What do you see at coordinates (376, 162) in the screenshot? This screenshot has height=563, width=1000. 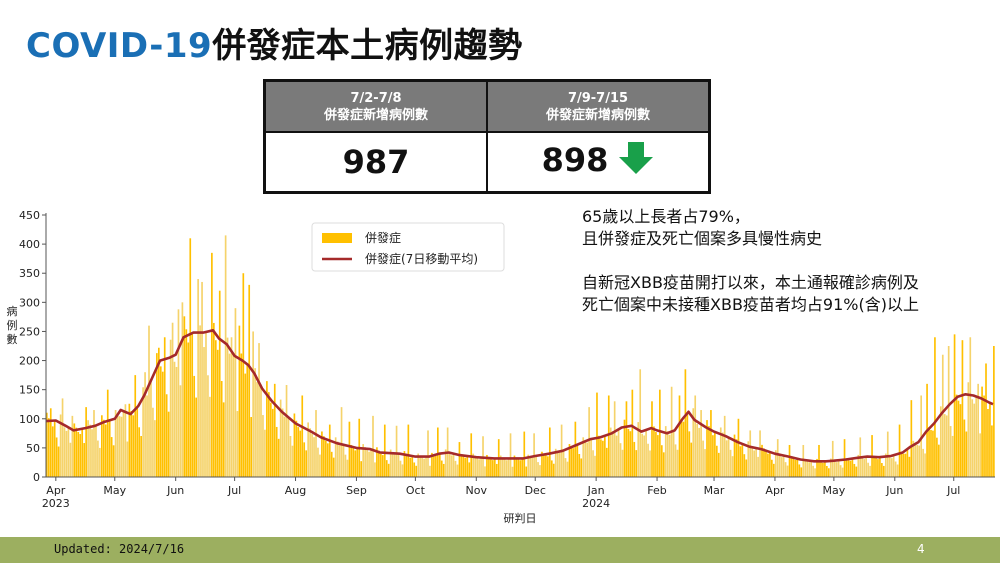 I see `prev-week-count: 987` at bounding box center [376, 162].